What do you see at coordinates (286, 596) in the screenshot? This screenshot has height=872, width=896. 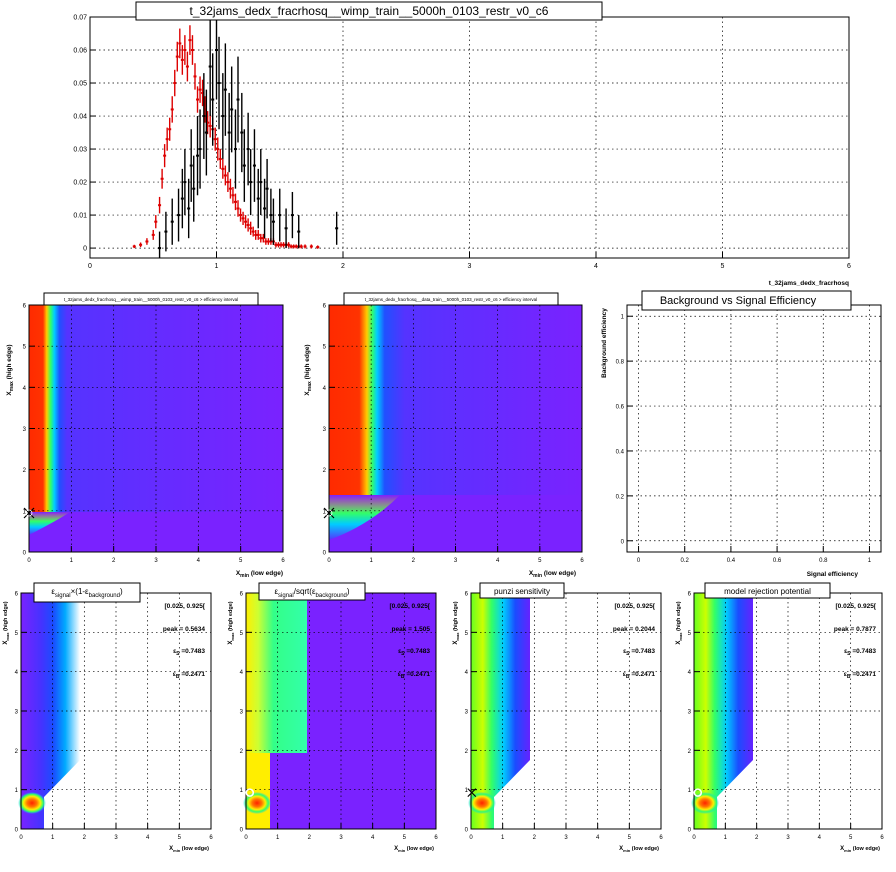 I see `b2-title-part: signal` at bounding box center [286, 596].